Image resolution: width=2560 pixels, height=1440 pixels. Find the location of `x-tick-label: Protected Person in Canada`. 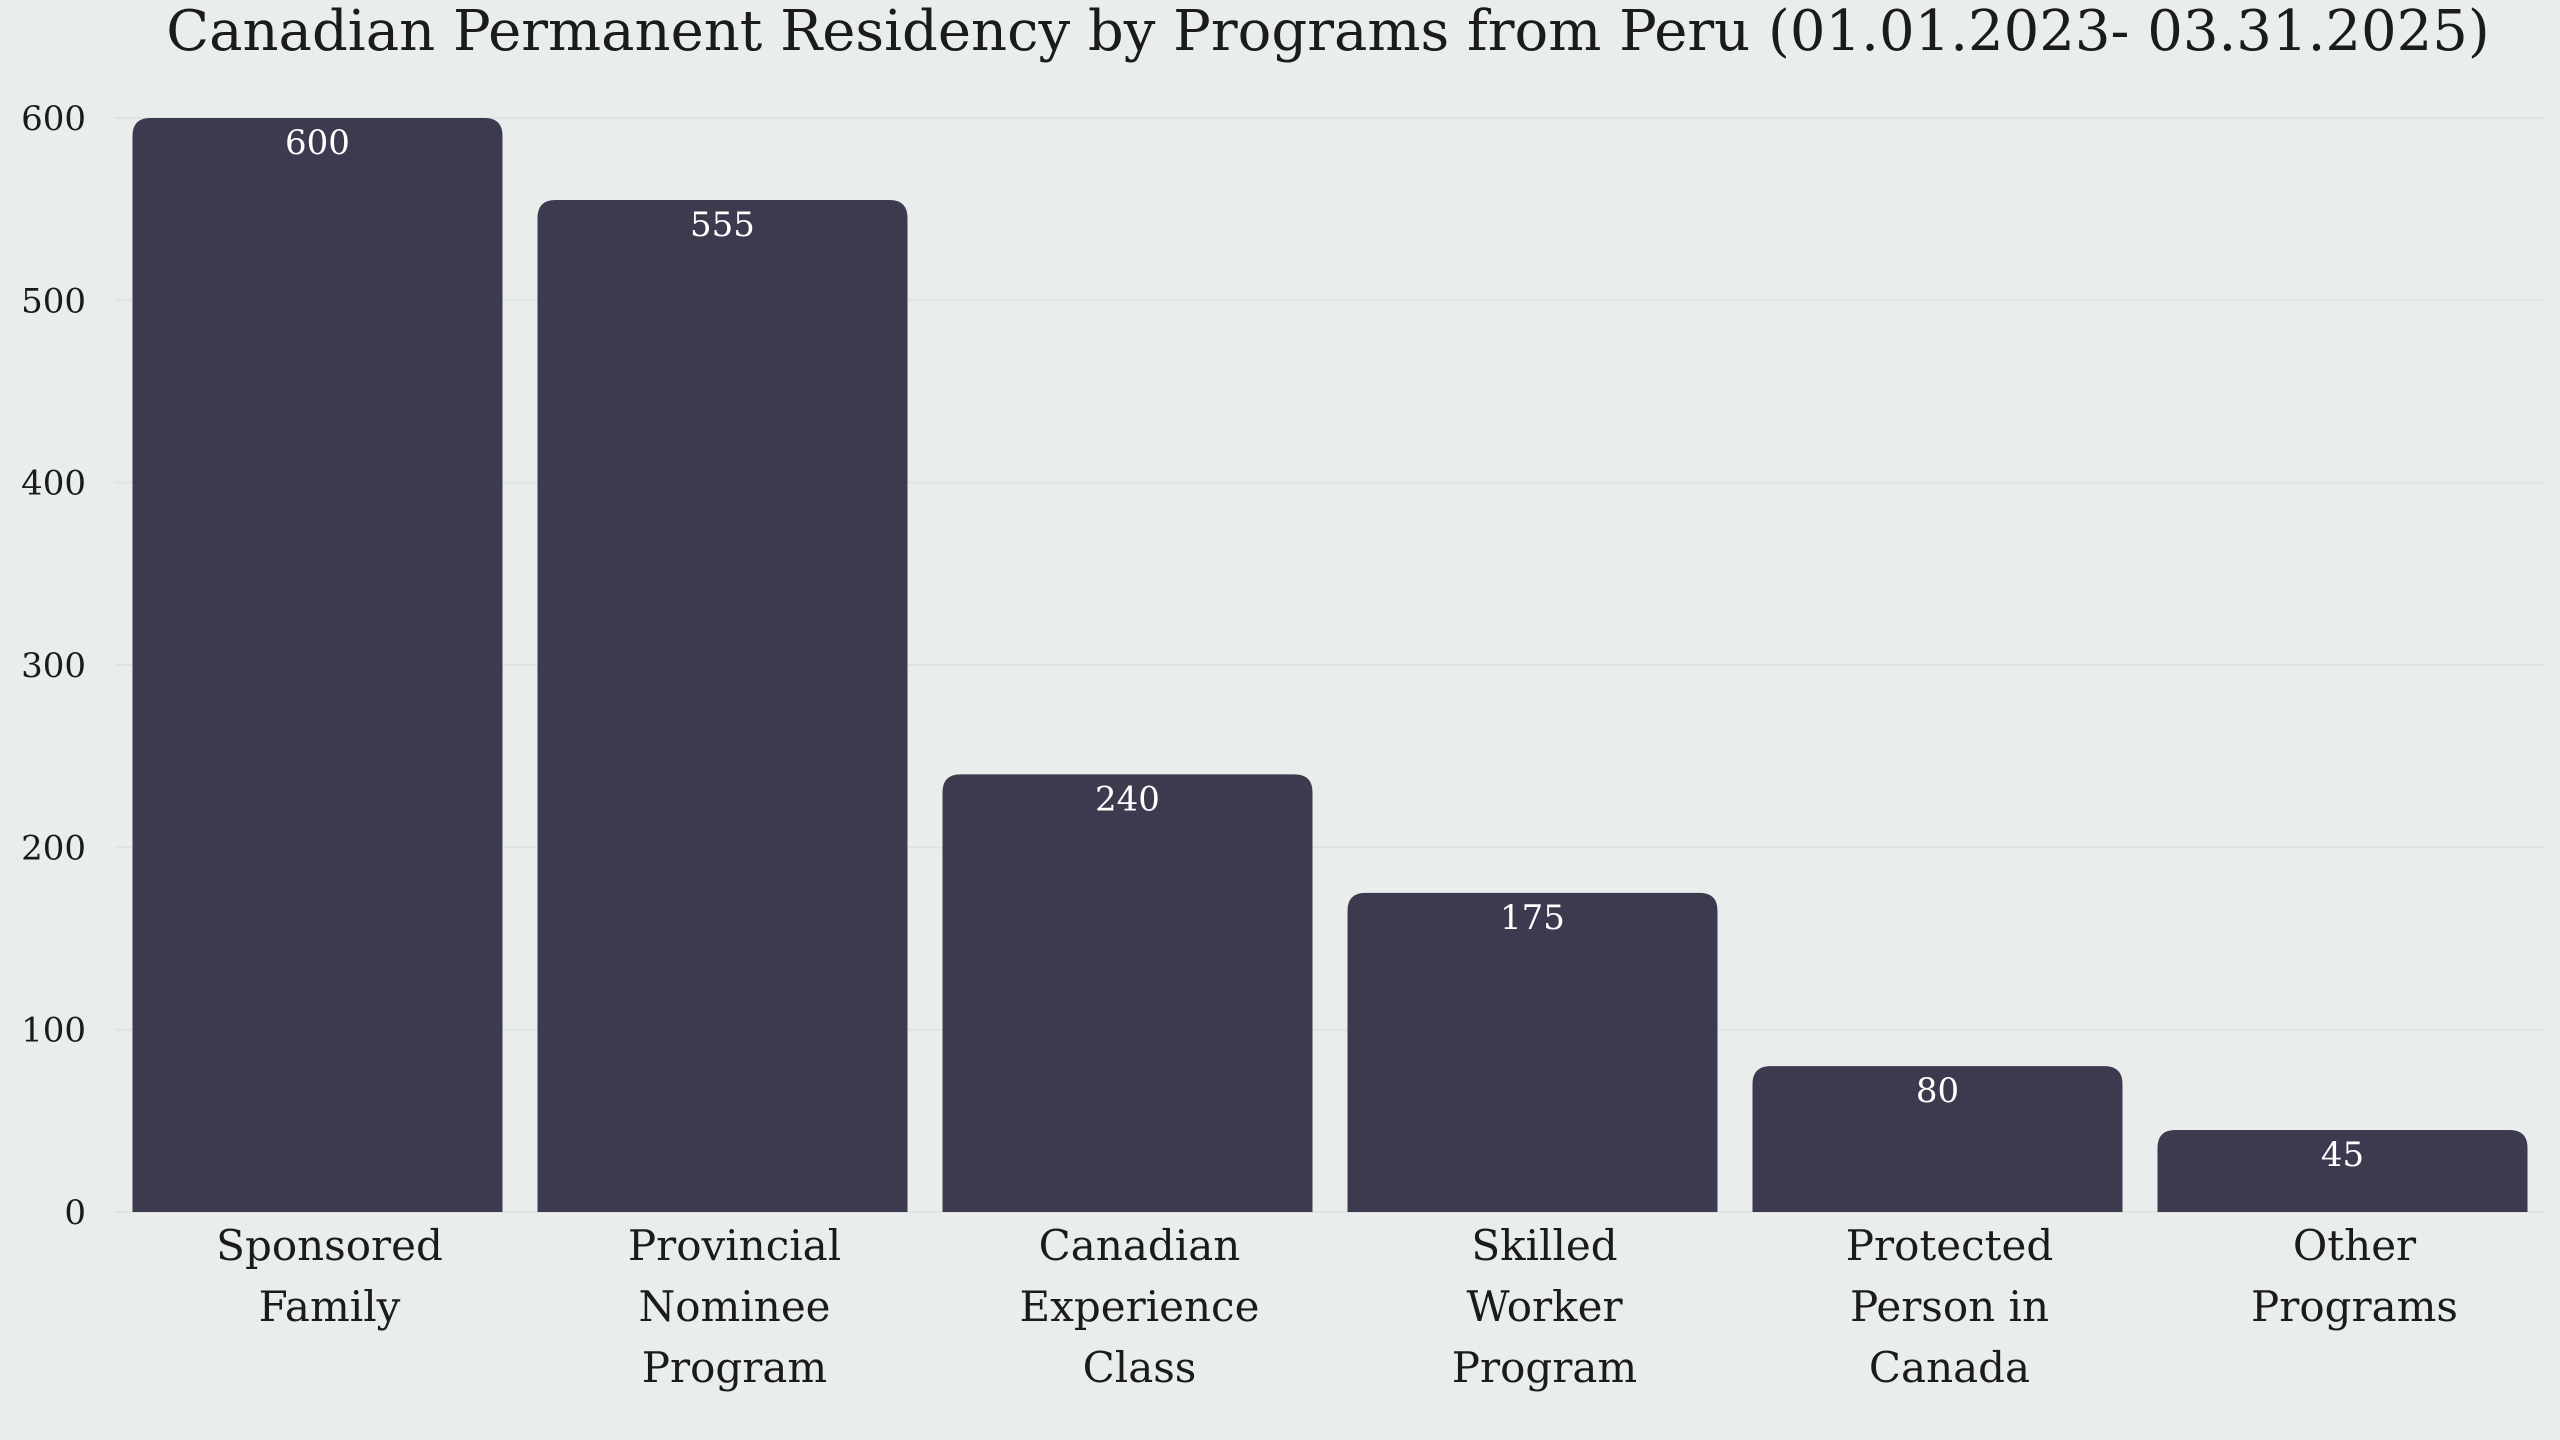

x-tick-label: Protected Person in Canada is located at coordinates (1950, 1306).